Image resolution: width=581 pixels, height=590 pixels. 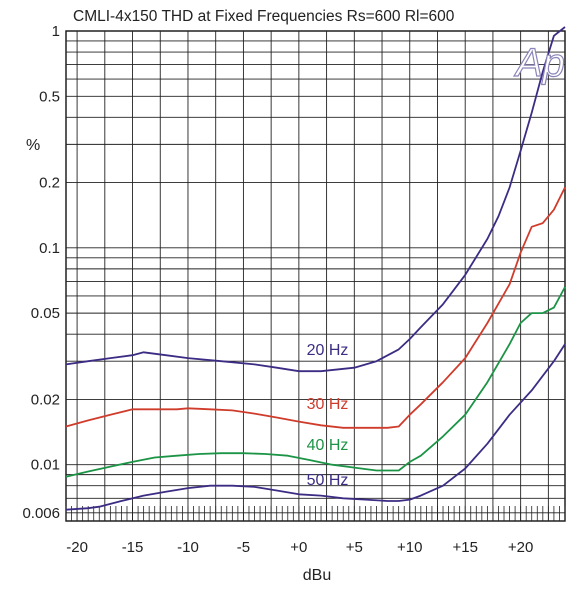 I want to click on x-tick-label: +0, so click(x=298, y=547).